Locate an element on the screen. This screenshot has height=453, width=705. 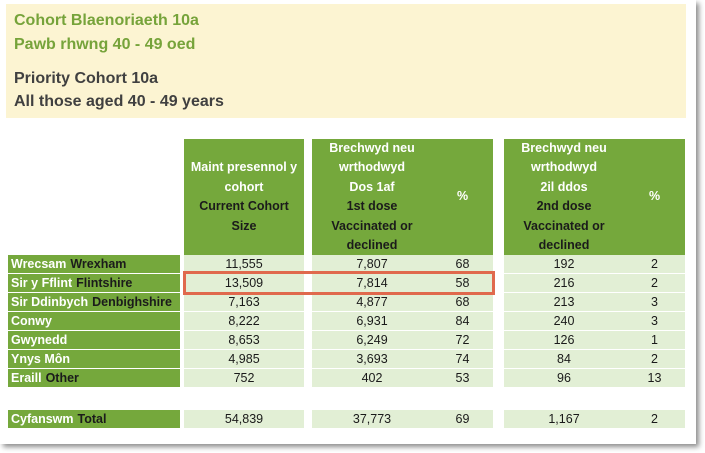
english-subtitle: All those aged 40 - 49 years is located at coordinates (119, 101).